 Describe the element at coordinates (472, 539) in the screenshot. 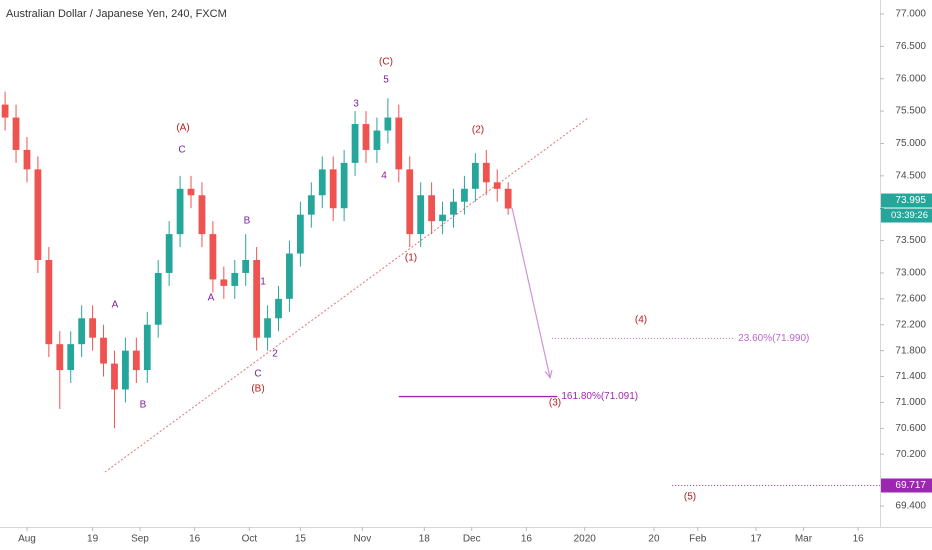

I see `x-tick-label: Dec` at that location.